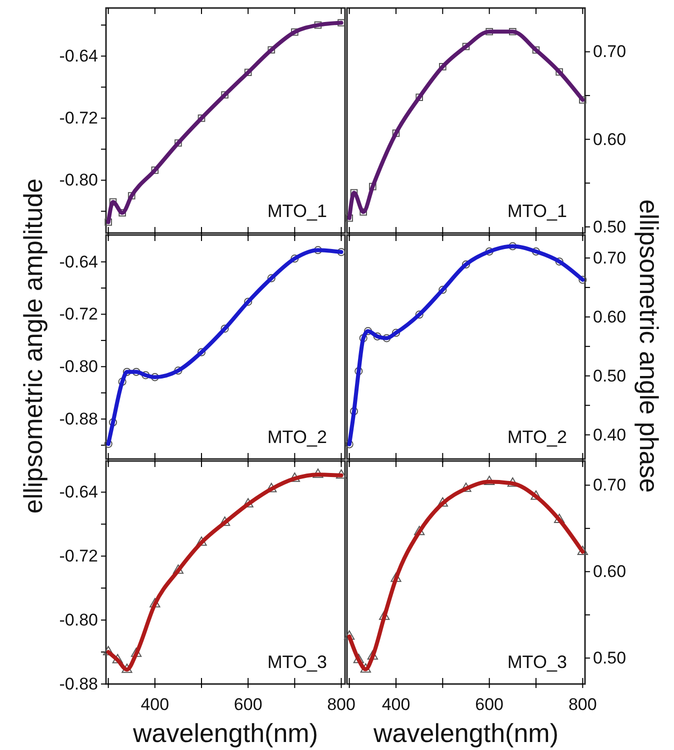 The width and height of the screenshot is (674, 750). I want to click on y-axis-title: ellipsometric angle amplitude, so click(33, 346).